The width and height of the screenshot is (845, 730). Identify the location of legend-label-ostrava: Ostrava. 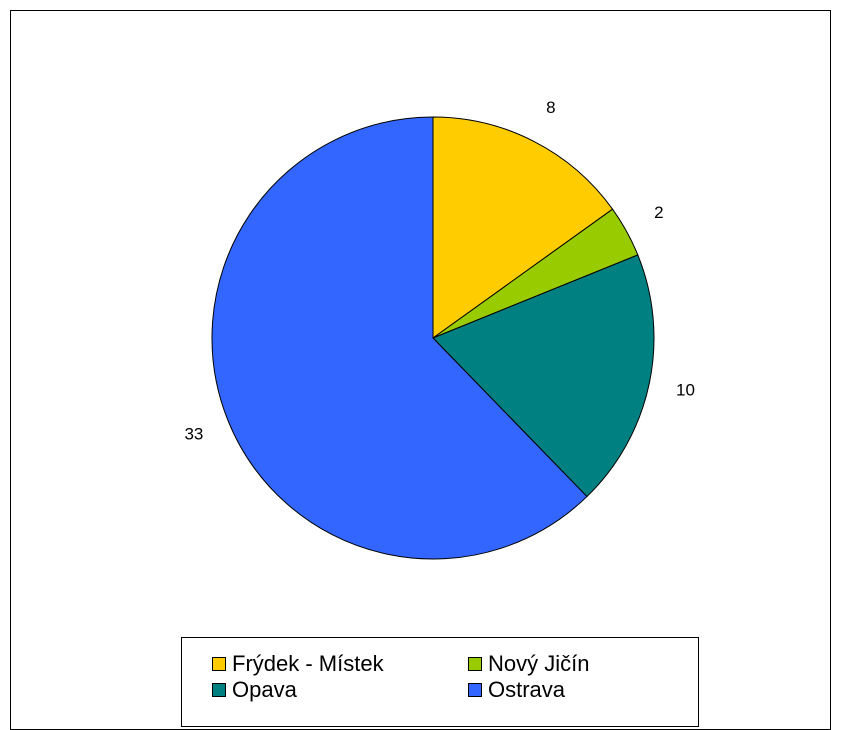
(527, 689).